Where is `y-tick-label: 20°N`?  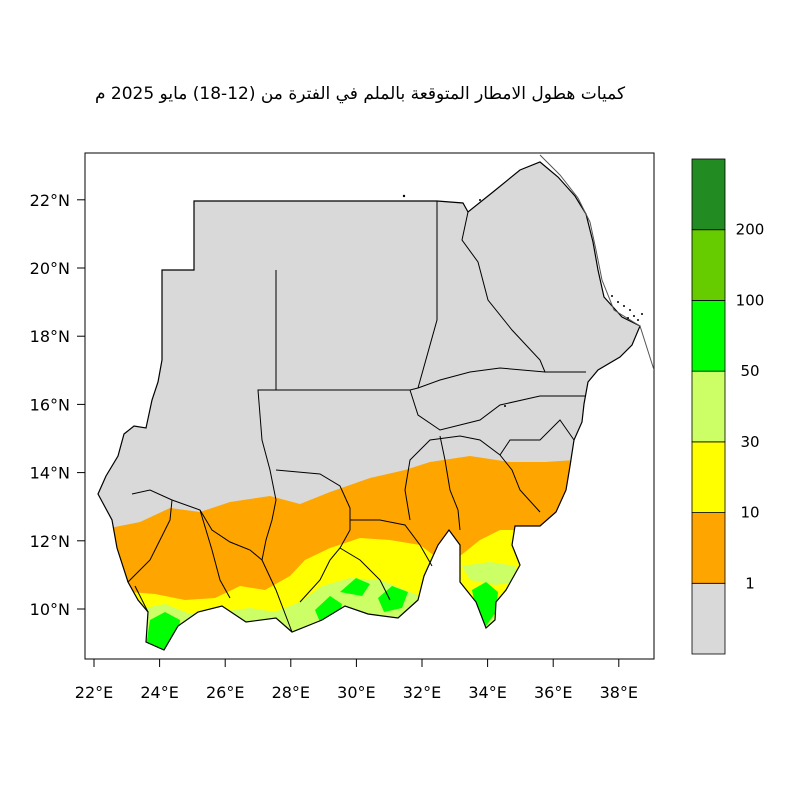 y-tick-label: 20°N is located at coordinates (50, 268).